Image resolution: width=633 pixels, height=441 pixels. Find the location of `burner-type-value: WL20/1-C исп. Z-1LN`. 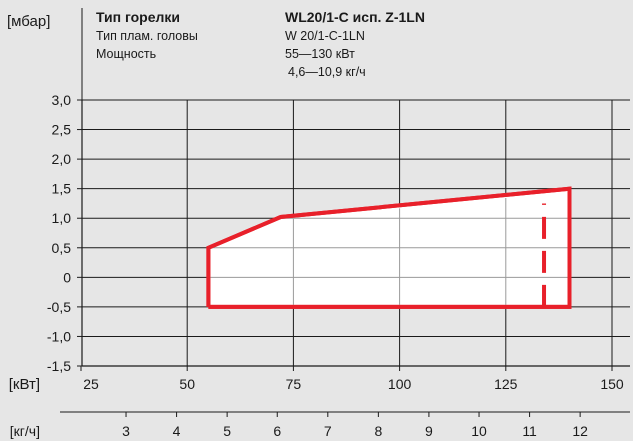

burner-type-value: WL20/1-C исп. Z-1LN is located at coordinates (355, 17).